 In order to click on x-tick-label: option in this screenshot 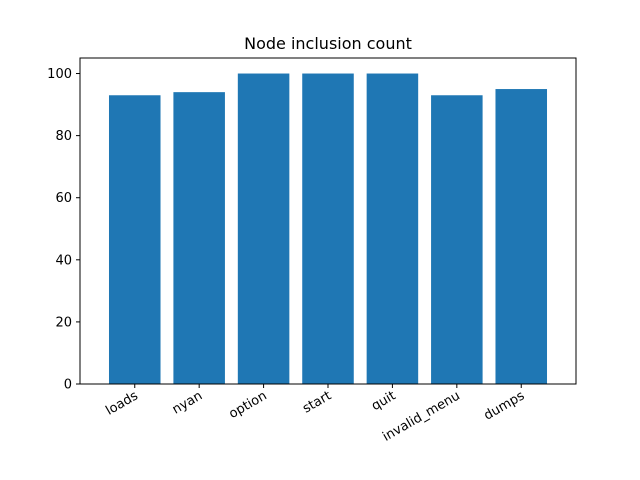, I will do `click(247, 405)`.